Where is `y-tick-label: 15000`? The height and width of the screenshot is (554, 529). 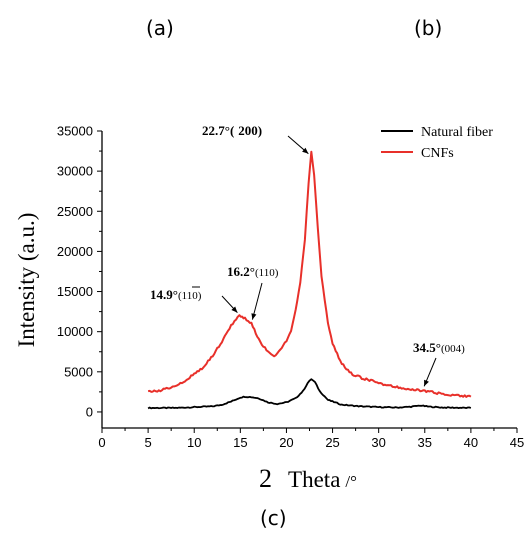
y-tick-label: 15000 is located at coordinates (75, 291).